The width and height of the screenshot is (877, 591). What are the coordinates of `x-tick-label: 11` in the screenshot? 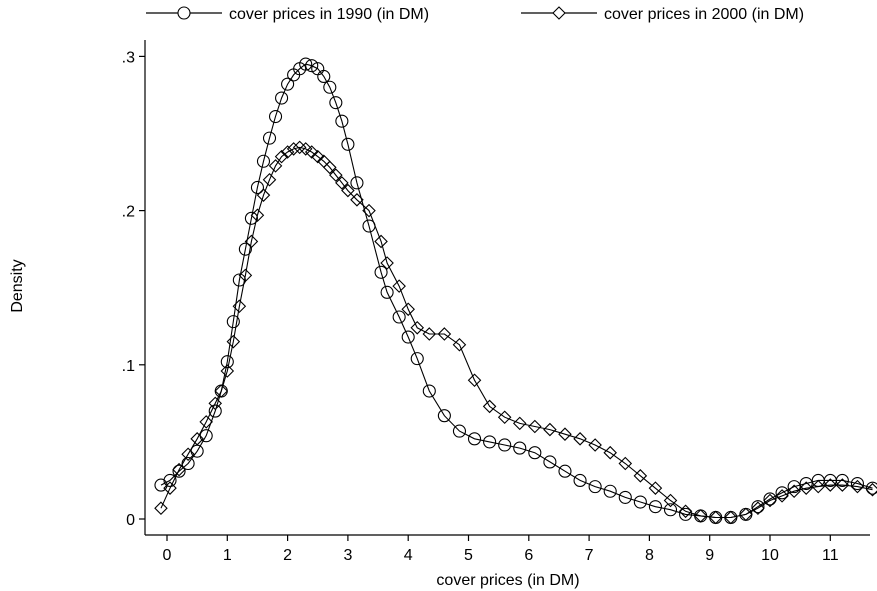 It's located at (830, 555).